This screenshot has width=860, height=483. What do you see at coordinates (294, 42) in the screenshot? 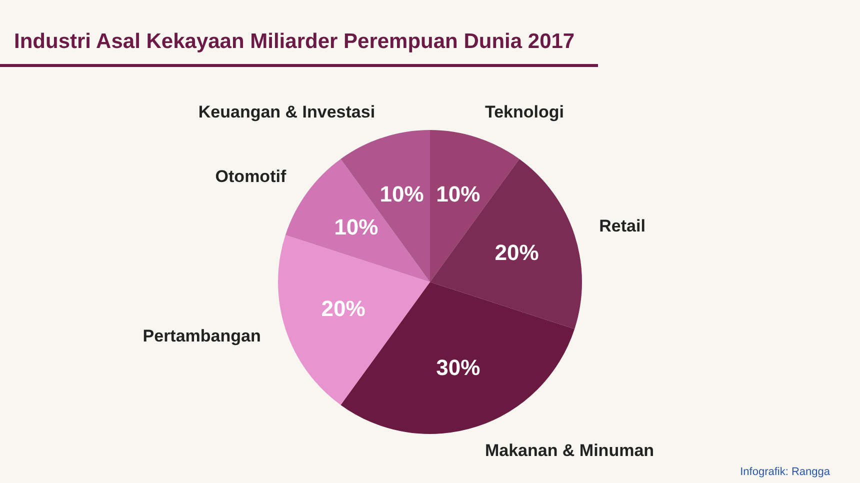
I see `chart-title: Industri Asal Kekayaan Miliarder Perempuan Dunia 2017` at bounding box center [294, 42].